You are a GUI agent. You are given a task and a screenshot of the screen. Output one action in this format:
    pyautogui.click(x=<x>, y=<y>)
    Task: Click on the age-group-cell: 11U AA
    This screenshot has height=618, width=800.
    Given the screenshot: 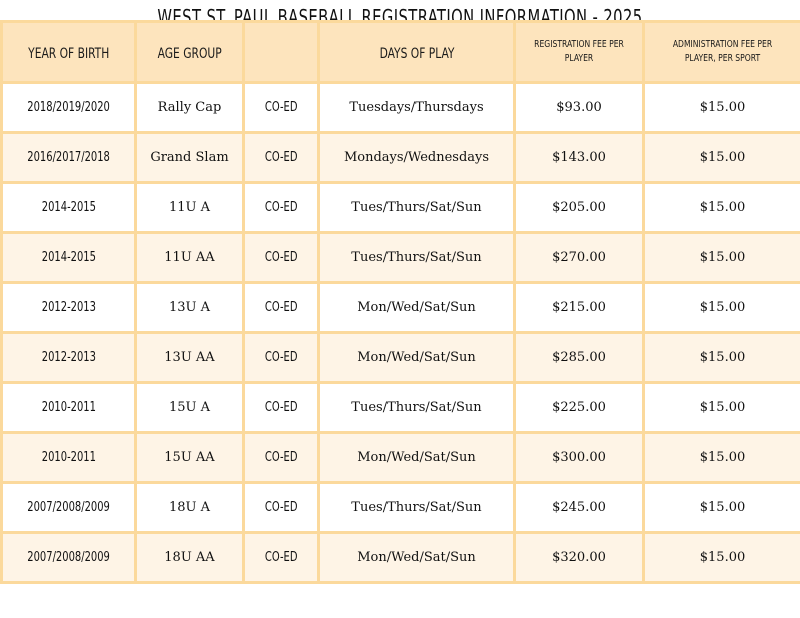 What is the action you would take?
    pyautogui.click(x=189, y=257)
    